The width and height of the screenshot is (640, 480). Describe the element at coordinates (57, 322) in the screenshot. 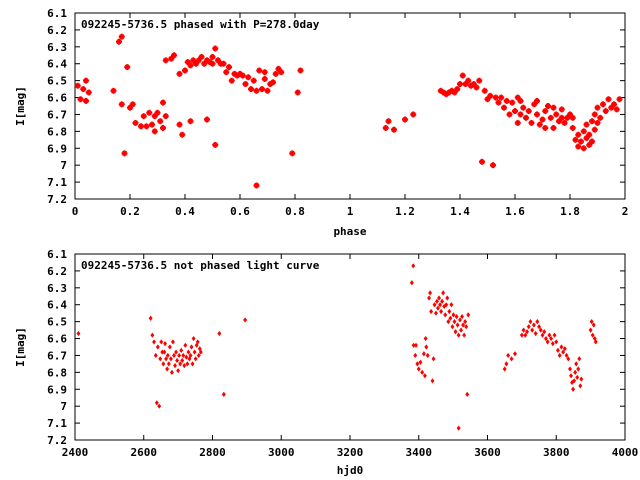

I see `unphased-y-tick-label: 6.5` at that location.